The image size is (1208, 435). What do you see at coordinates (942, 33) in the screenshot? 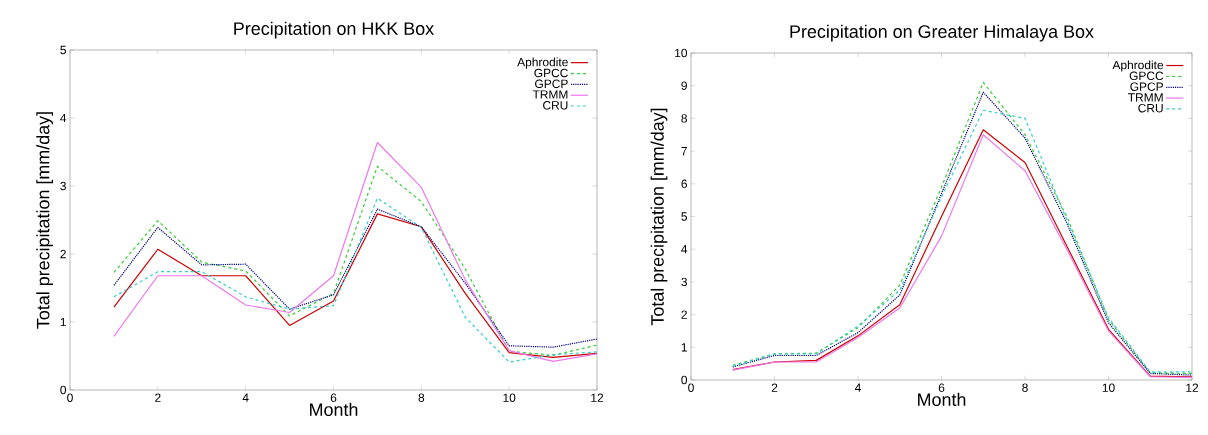
I see `chart-title: Precipitation on Greater Himalaya Box` at bounding box center [942, 33].